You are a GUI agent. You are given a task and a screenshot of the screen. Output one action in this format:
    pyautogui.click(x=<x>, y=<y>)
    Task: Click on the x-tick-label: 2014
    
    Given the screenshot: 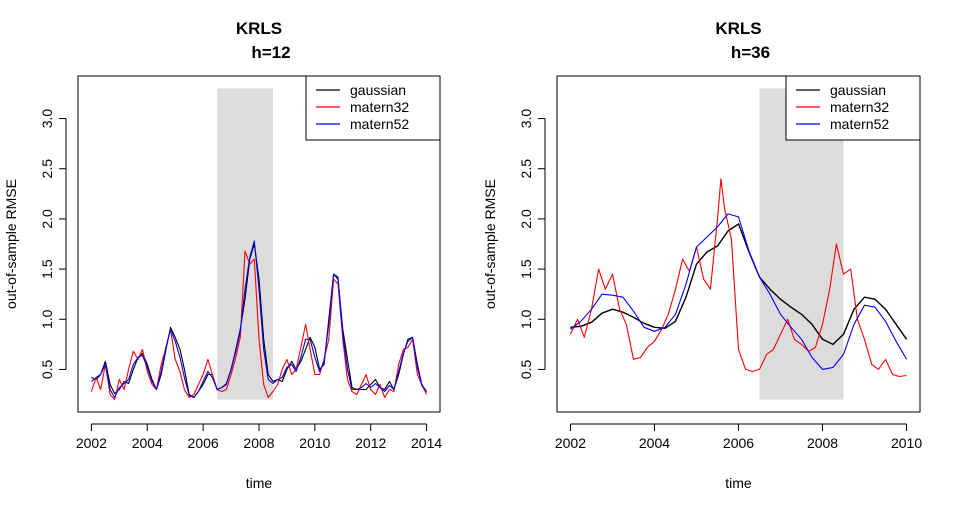 What is the action you would take?
    pyautogui.click(x=426, y=443)
    